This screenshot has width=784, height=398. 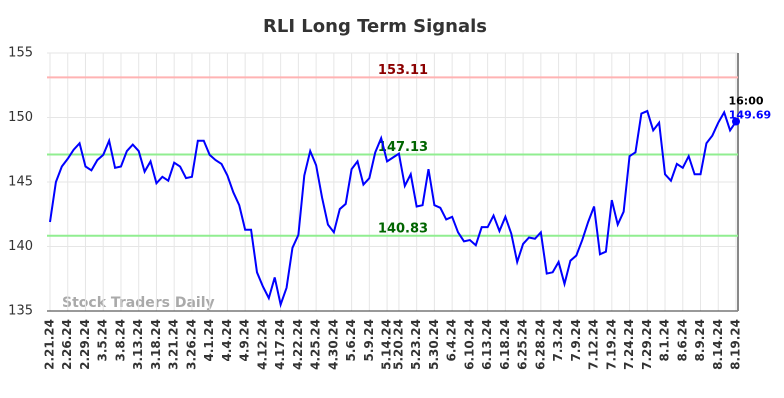 What do you see at coordinates (594, 344) in the screenshot?
I see `x-tick-label: 7.12.24` at bounding box center [594, 344].